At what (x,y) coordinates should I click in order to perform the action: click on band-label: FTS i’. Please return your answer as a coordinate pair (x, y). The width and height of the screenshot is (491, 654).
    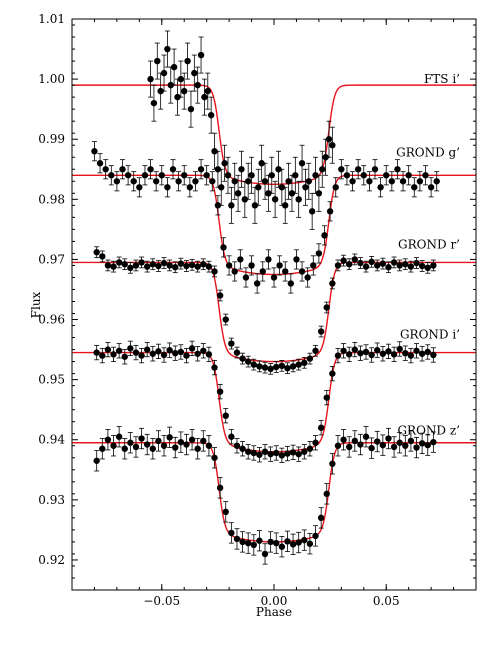
    Looking at the image, I should click on (442, 79).